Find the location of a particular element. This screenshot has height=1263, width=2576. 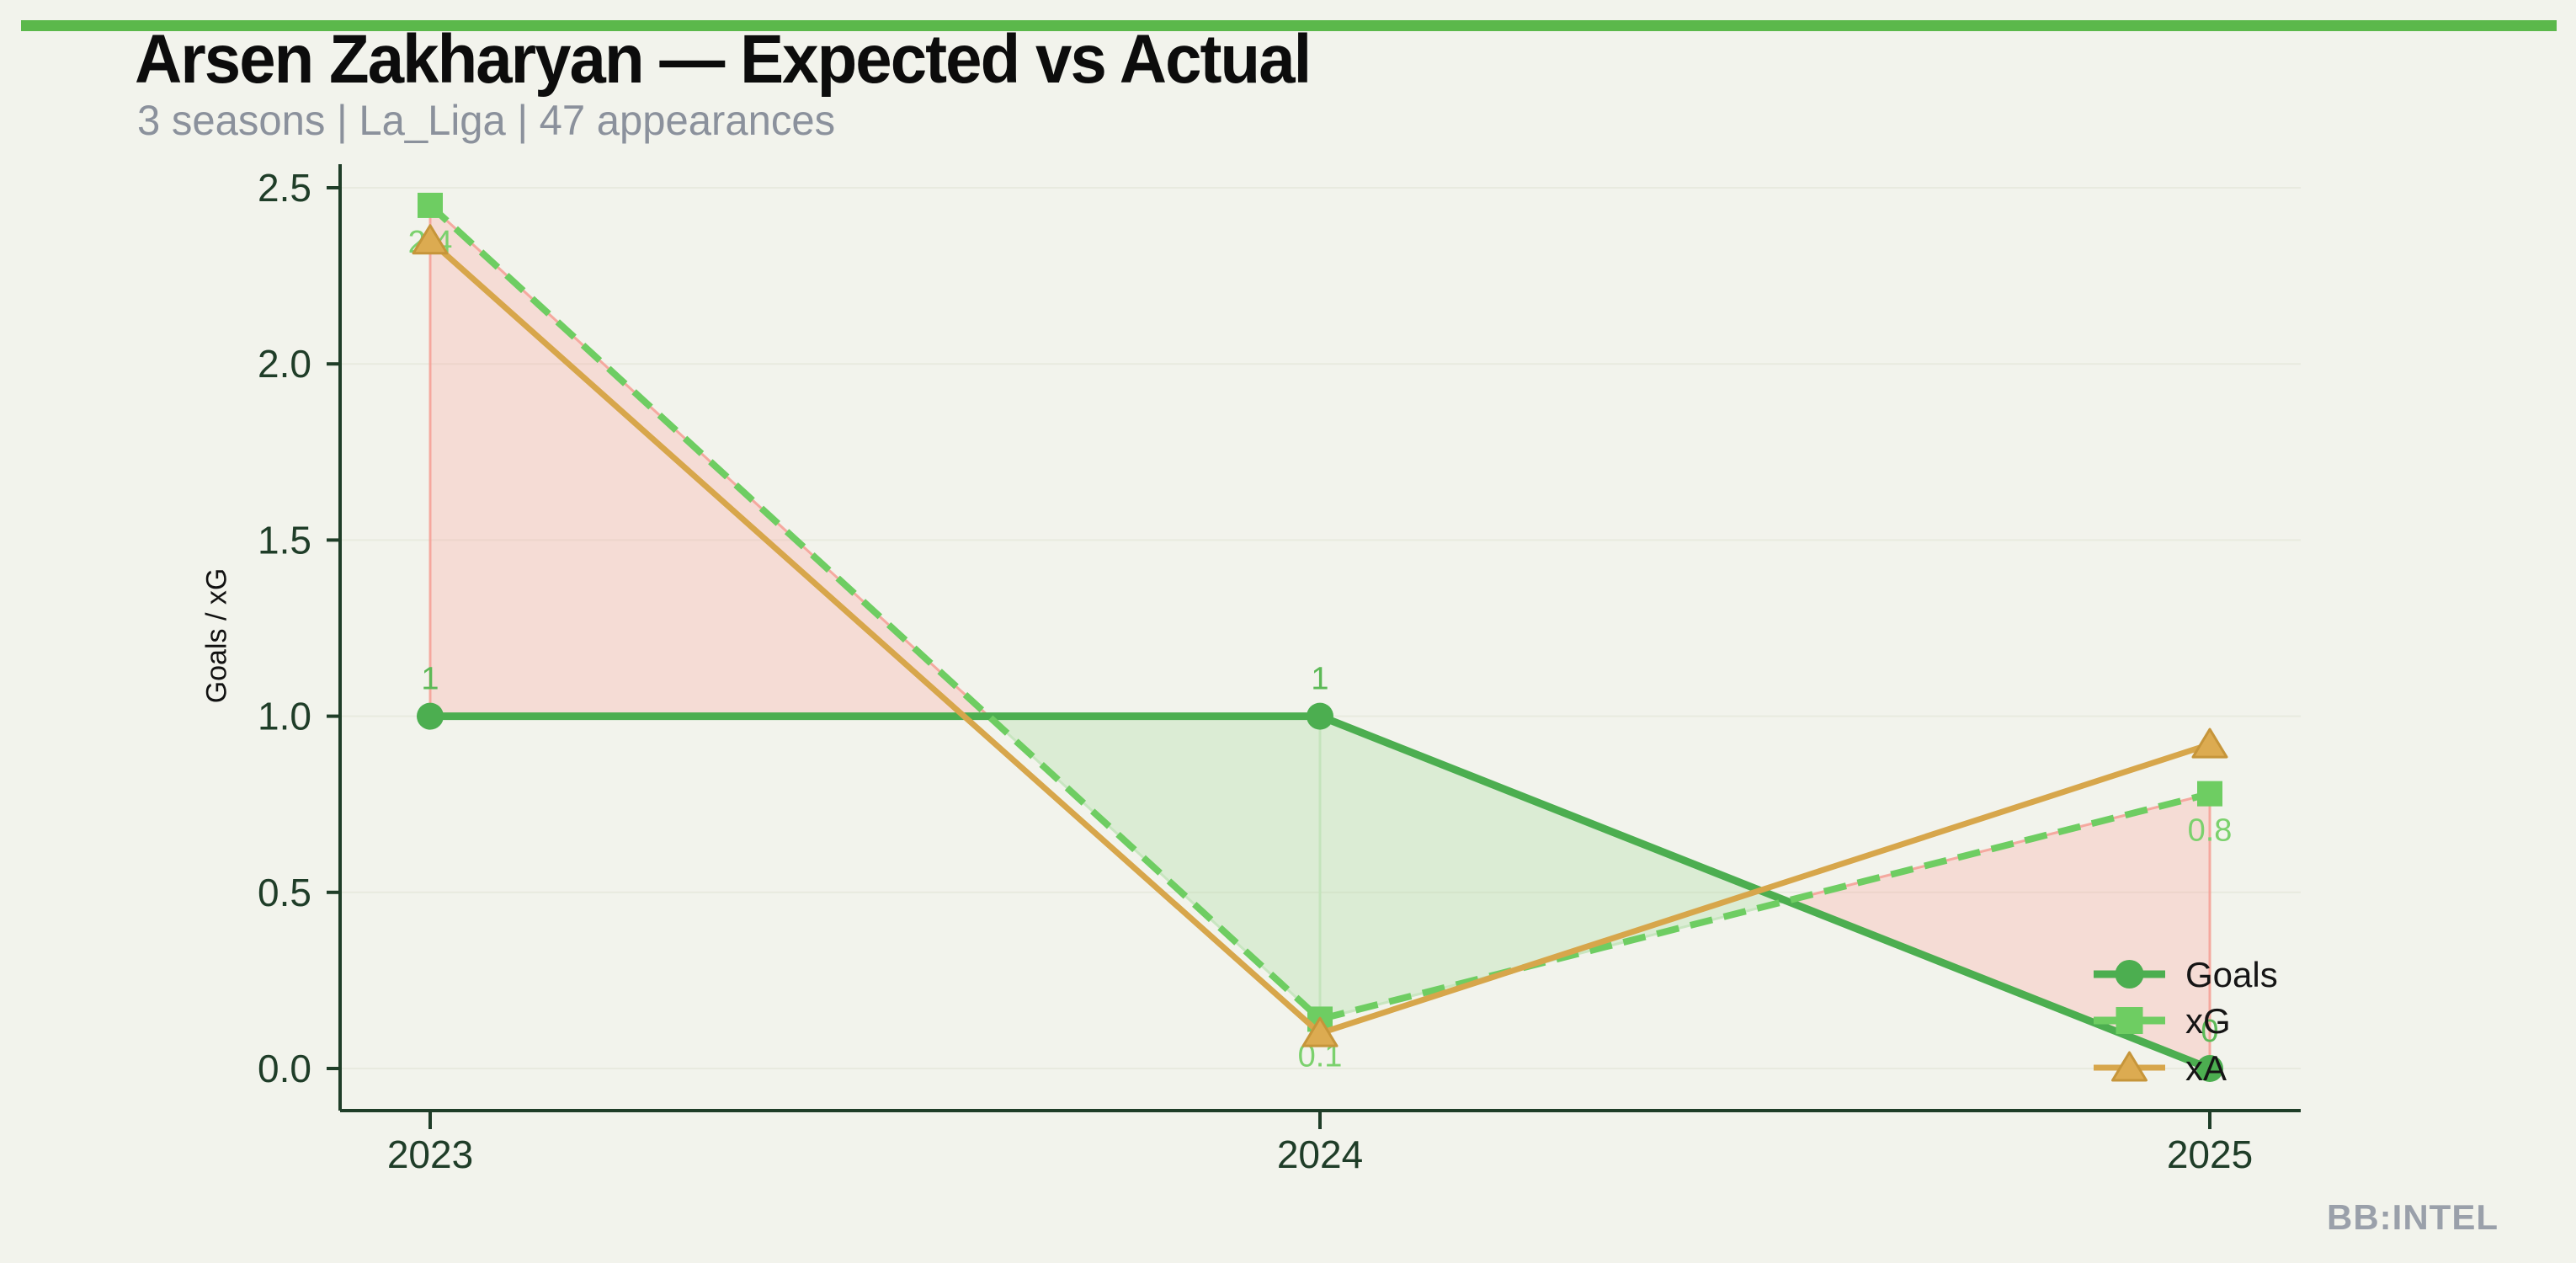

xg-point-label: 0.8 is located at coordinates (2210, 831).